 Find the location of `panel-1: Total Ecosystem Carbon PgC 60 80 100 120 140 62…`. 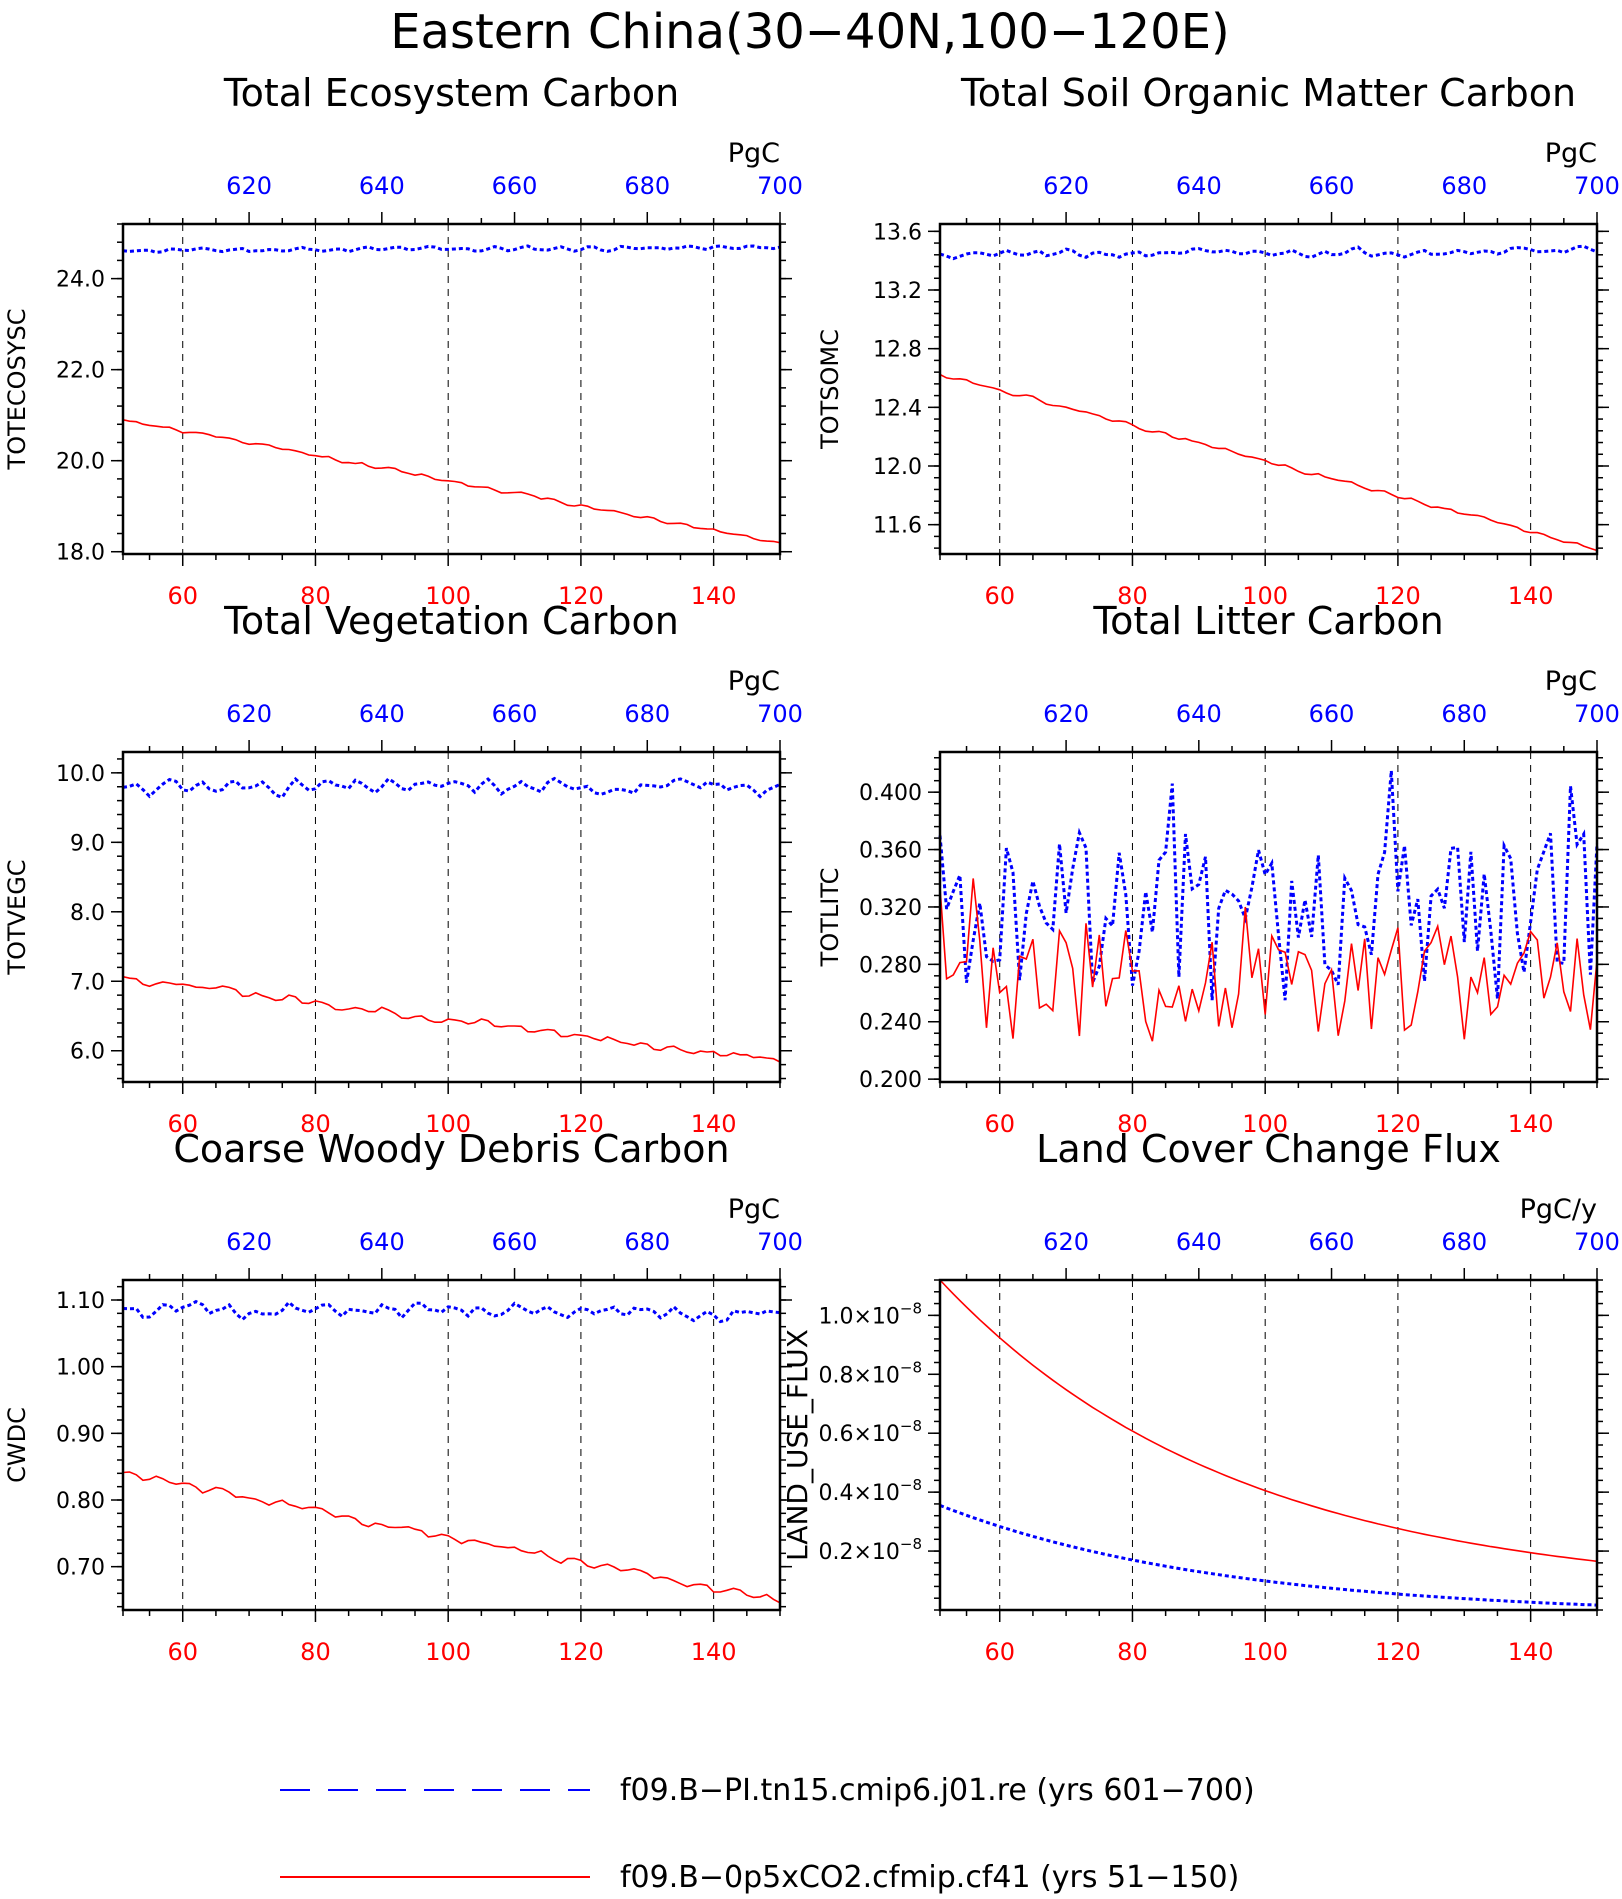

panel-1: Total Ecosystem Carbon PgC 60 80 100 120 140 62… is located at coordinates (403, 340).